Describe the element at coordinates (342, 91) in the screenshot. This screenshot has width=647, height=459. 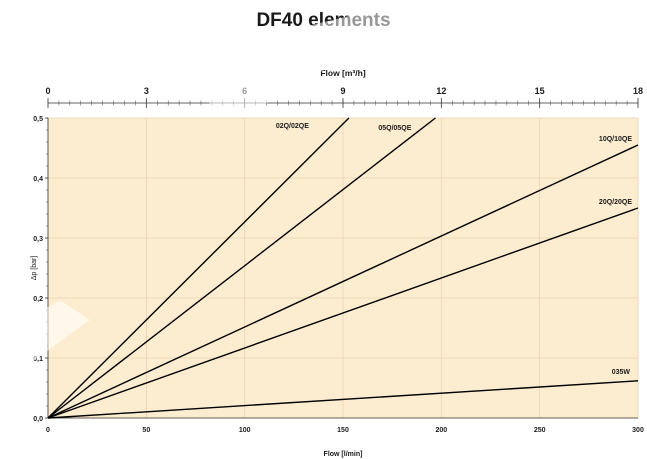
I see `top-axis-tick-label: 9` at that location.